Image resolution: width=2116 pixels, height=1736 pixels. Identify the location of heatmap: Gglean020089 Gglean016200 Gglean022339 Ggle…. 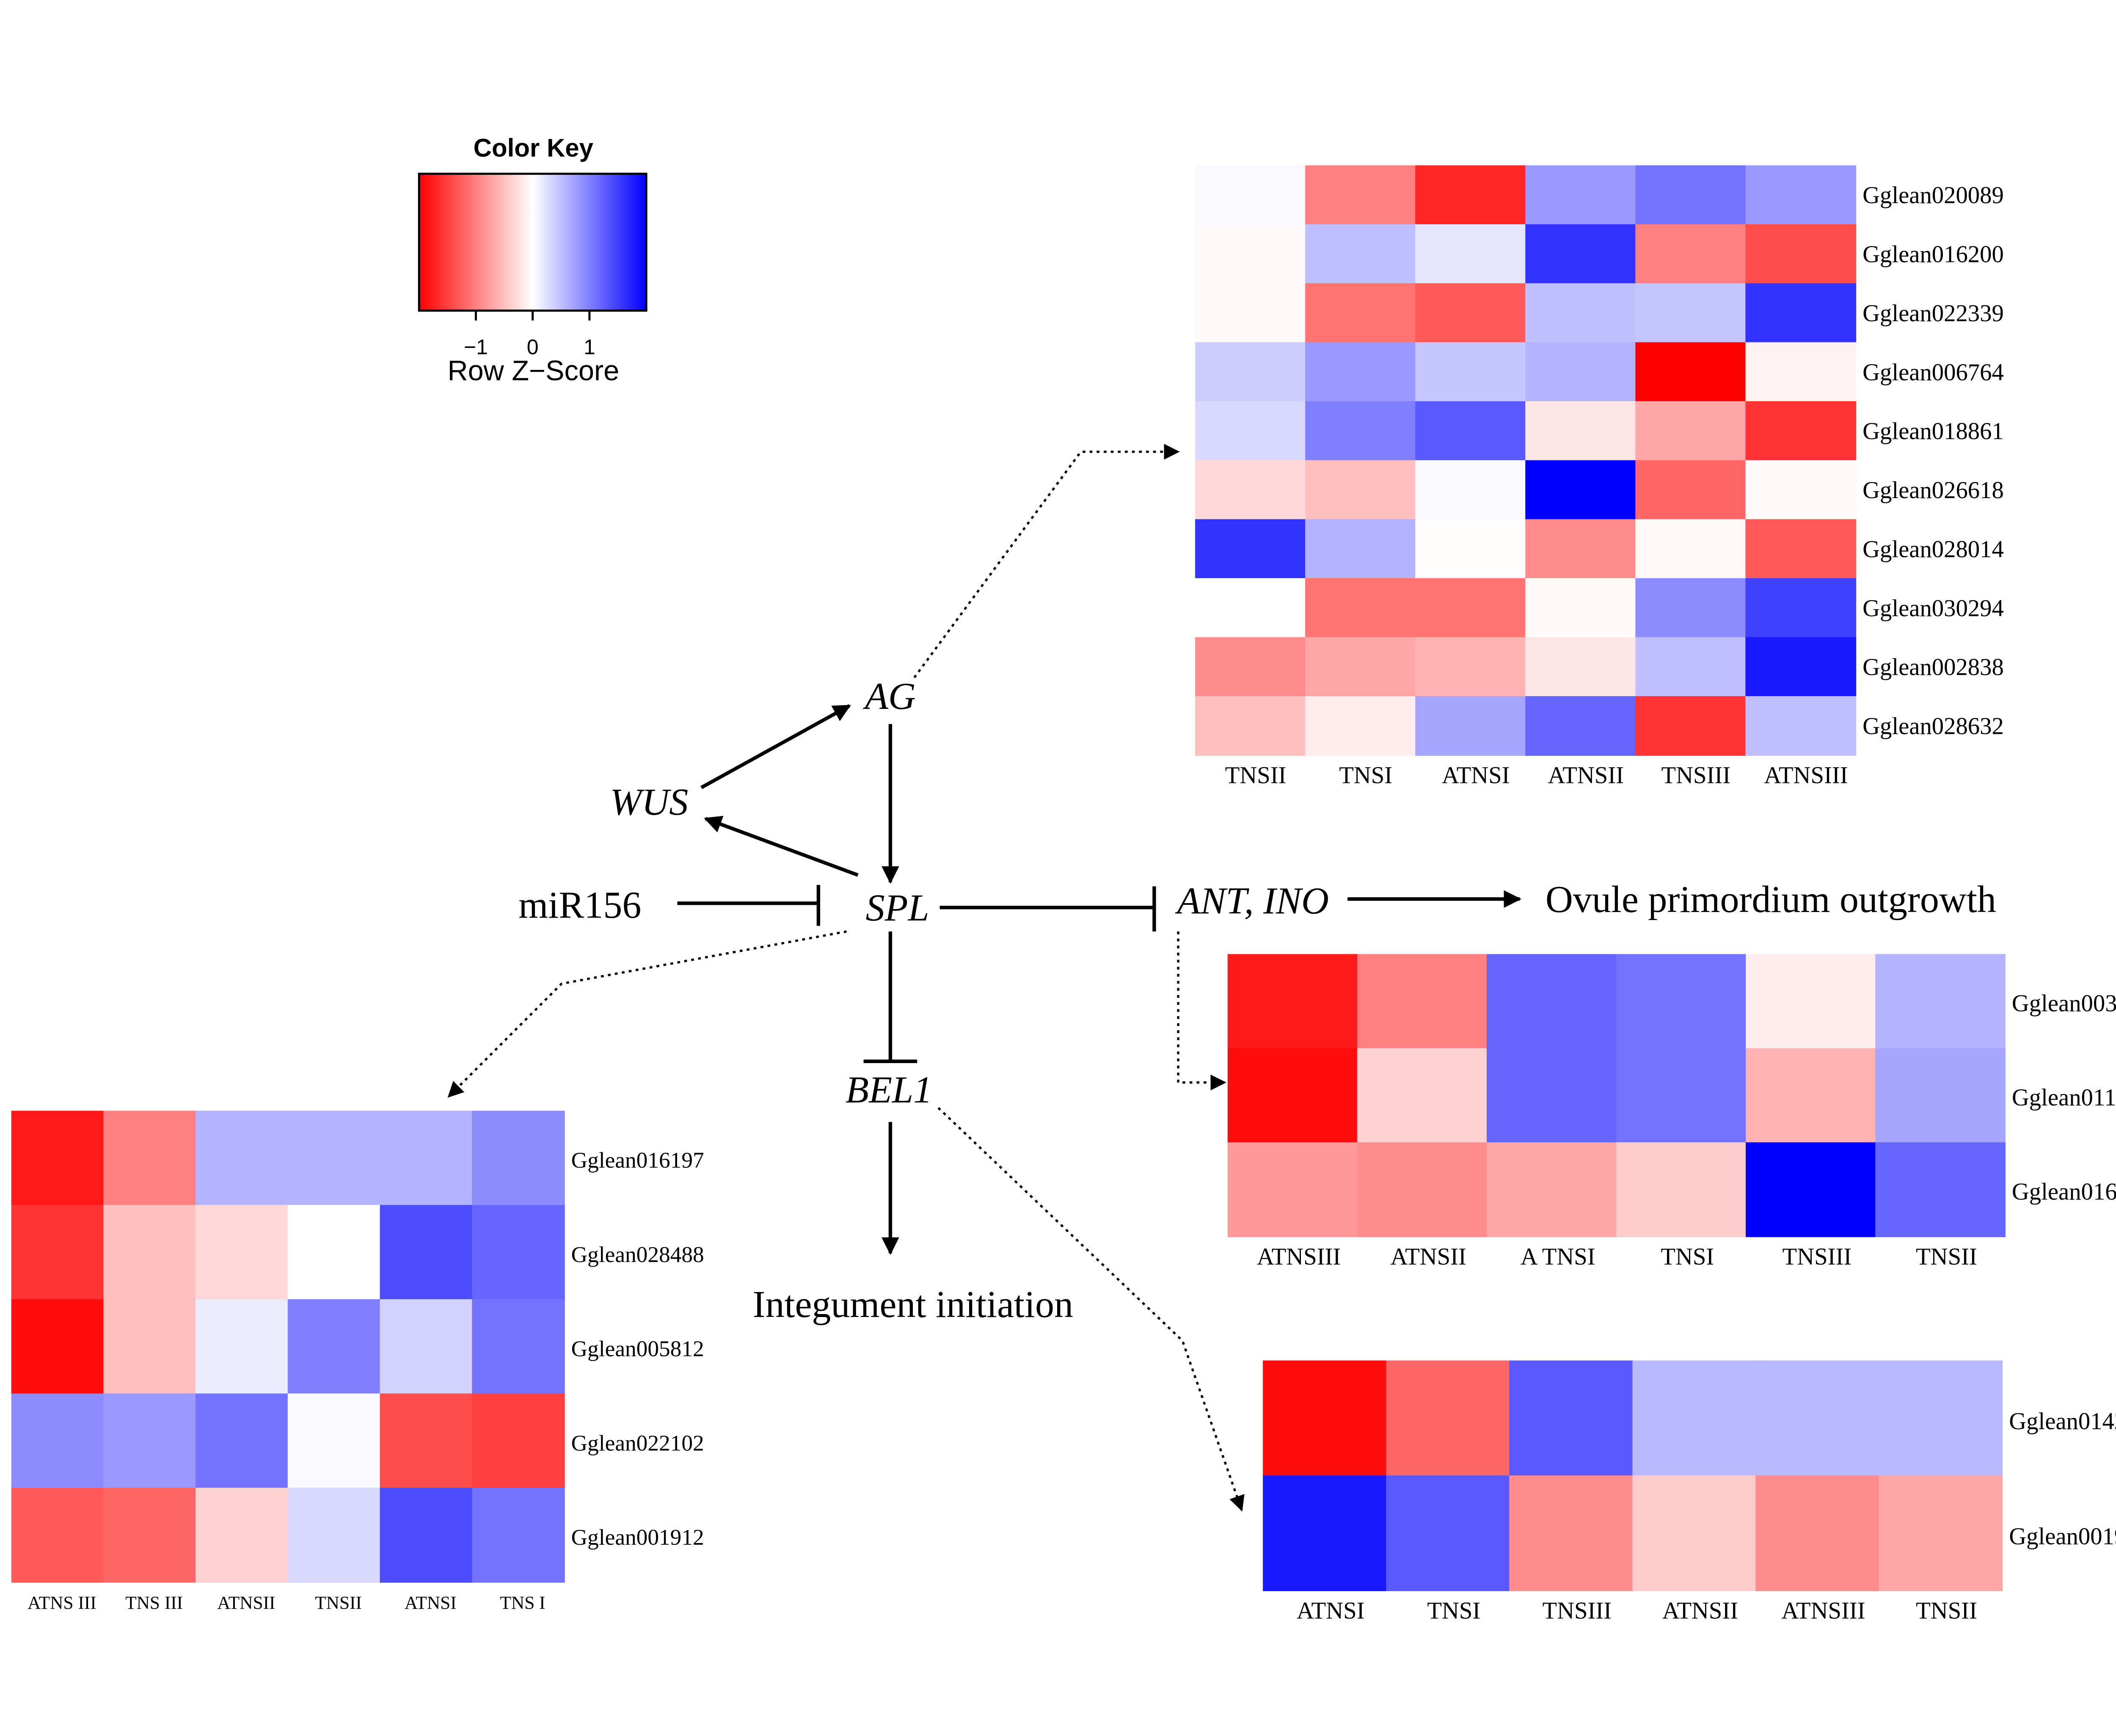
(1599, 477).